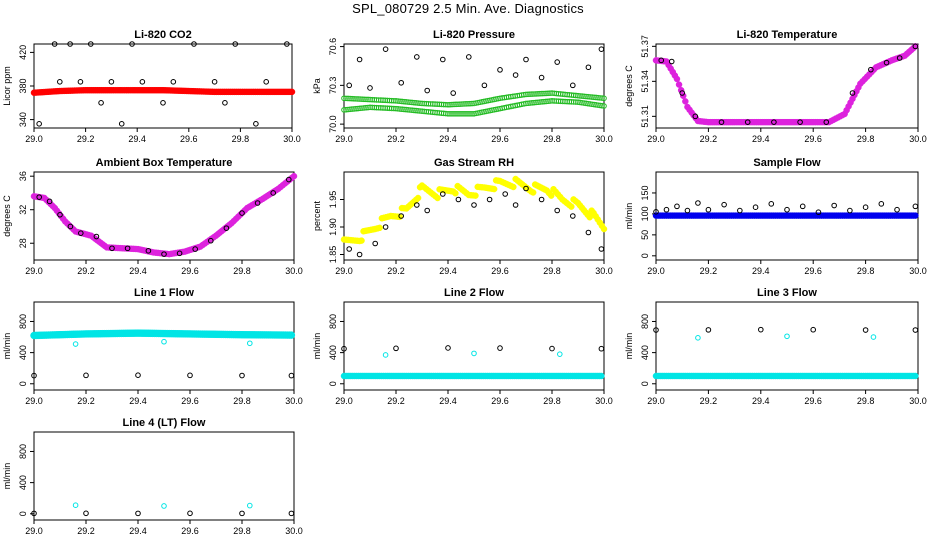  I want to click on plot-frame, so click(164, 346).